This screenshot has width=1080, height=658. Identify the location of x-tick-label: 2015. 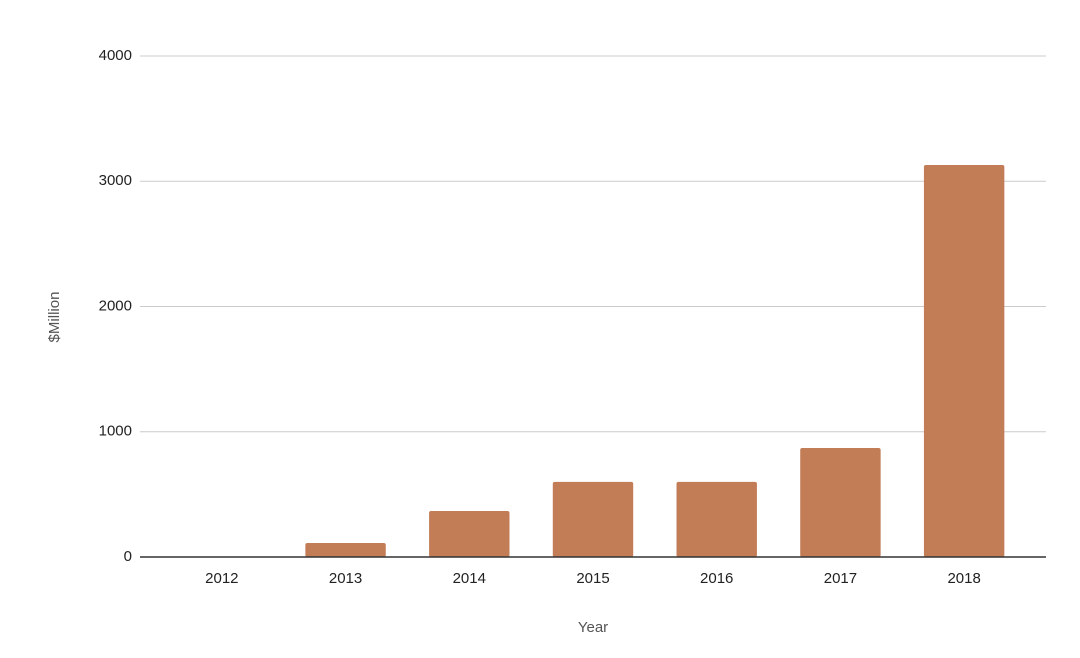
(592, 578).